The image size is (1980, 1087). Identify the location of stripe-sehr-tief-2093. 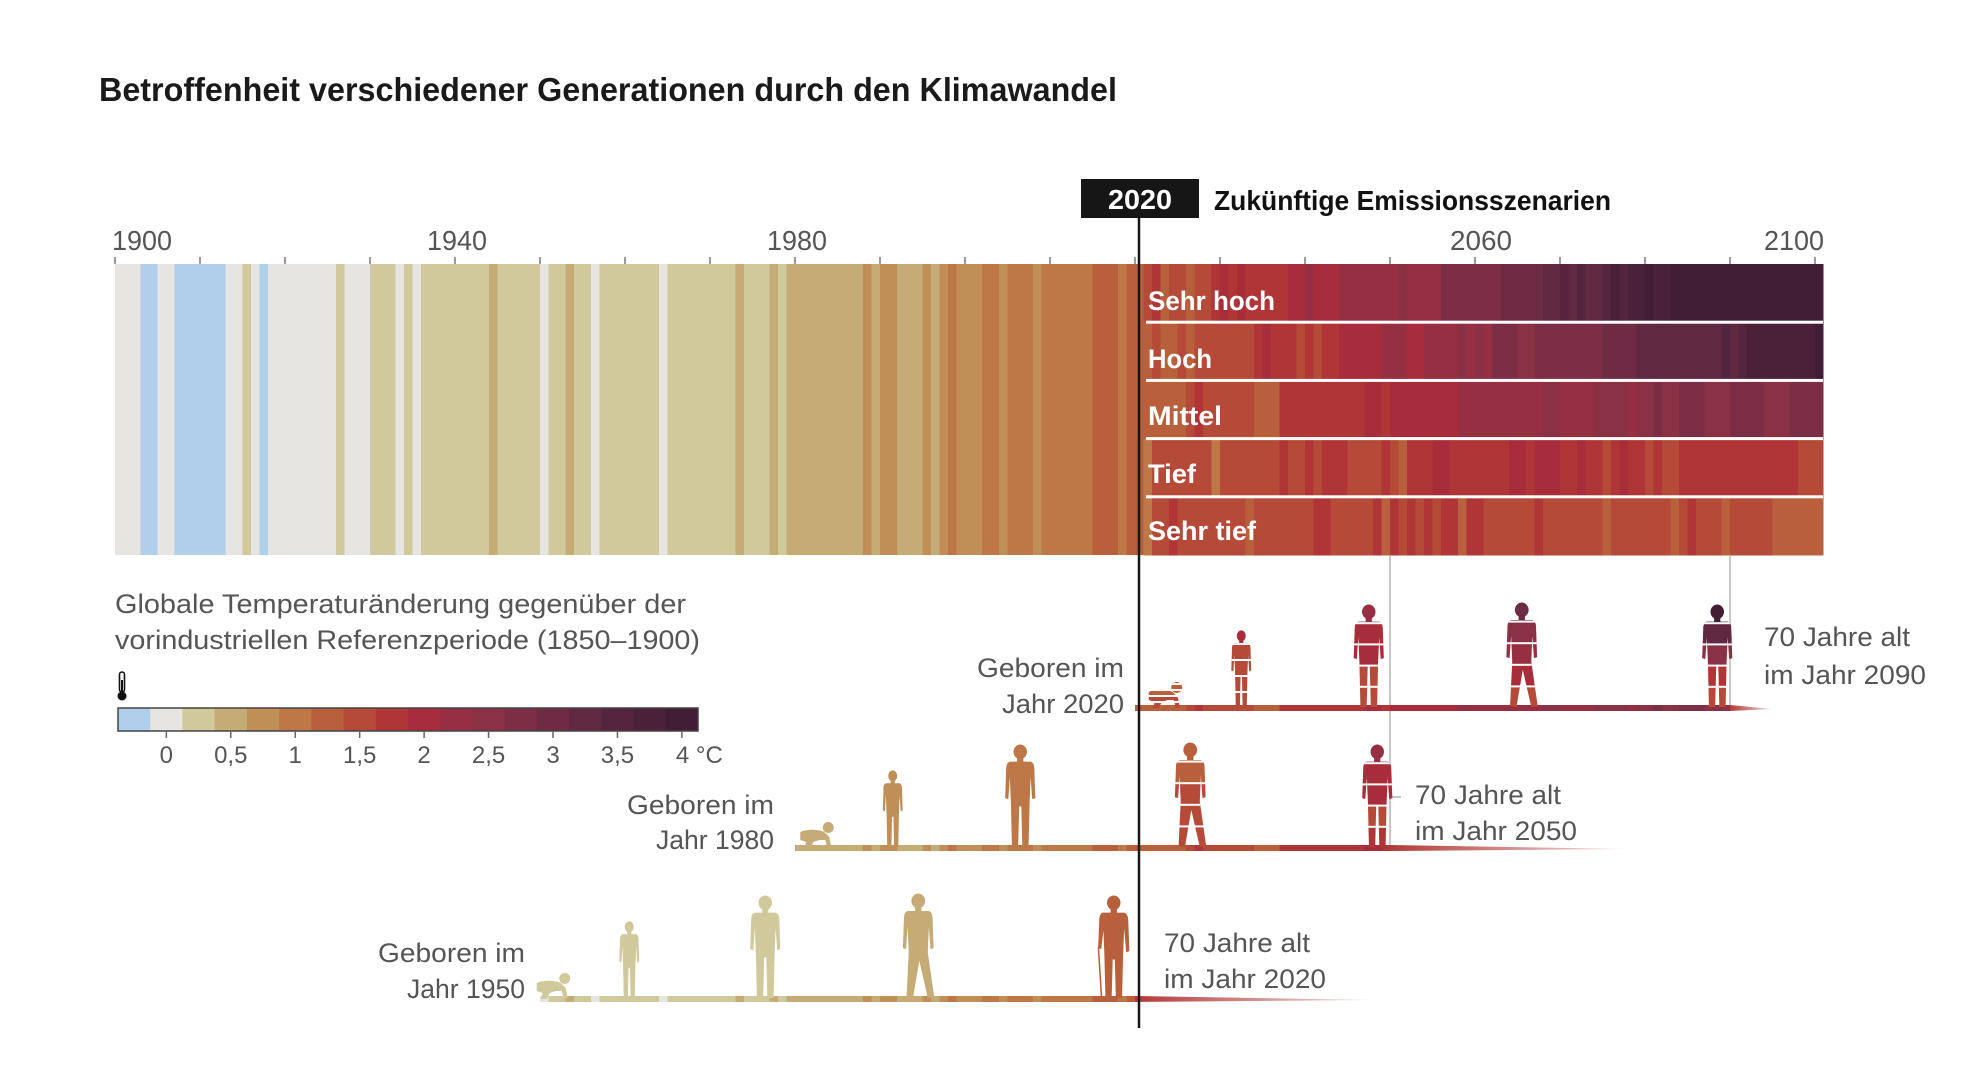
(1760, 526).